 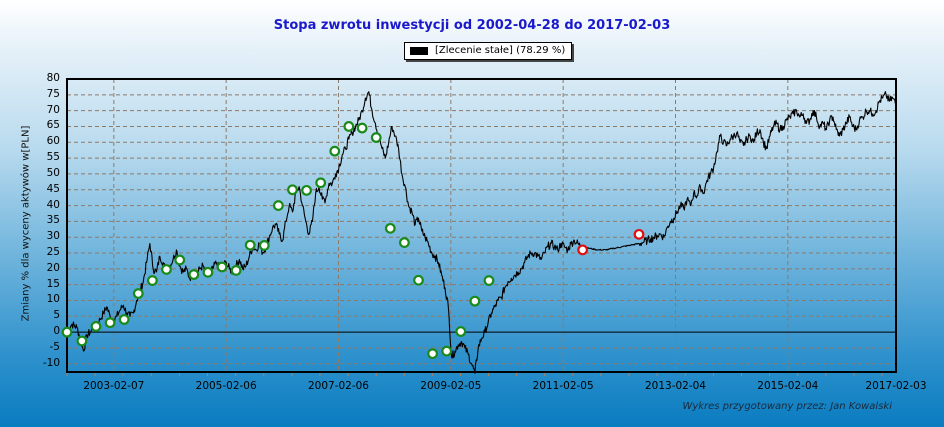 I want to click on y-tick-label: 80, so click(x=53, y=78).